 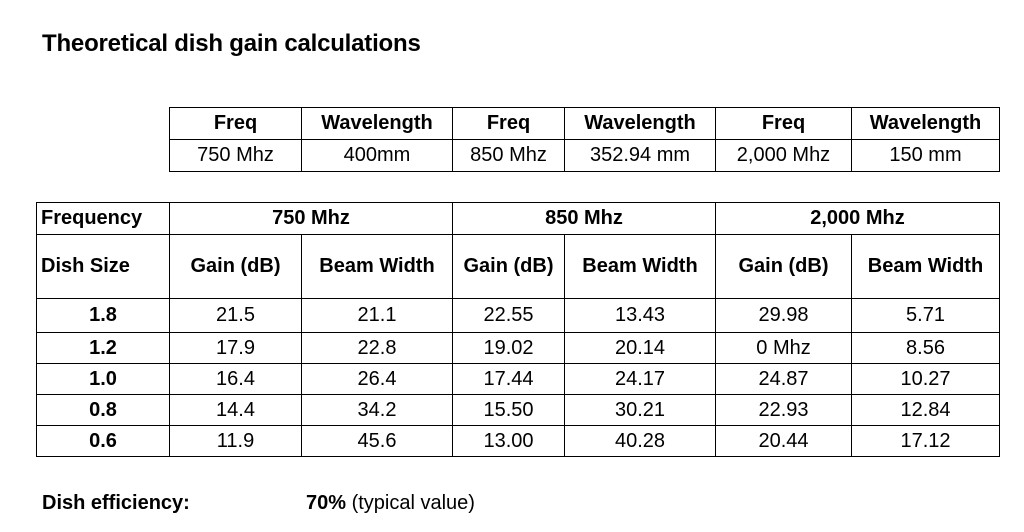 I want to click on table-cell: 16.4, so click(x=235, y=379).